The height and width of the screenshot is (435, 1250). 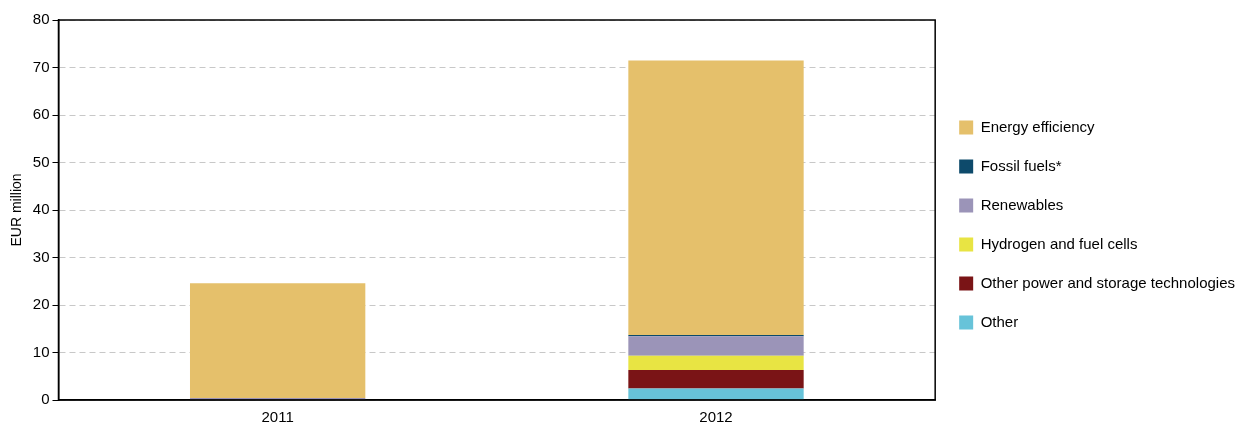 I want to click on legend-label: Hydrogen and fuel cells, so click(x=1059, y=243).